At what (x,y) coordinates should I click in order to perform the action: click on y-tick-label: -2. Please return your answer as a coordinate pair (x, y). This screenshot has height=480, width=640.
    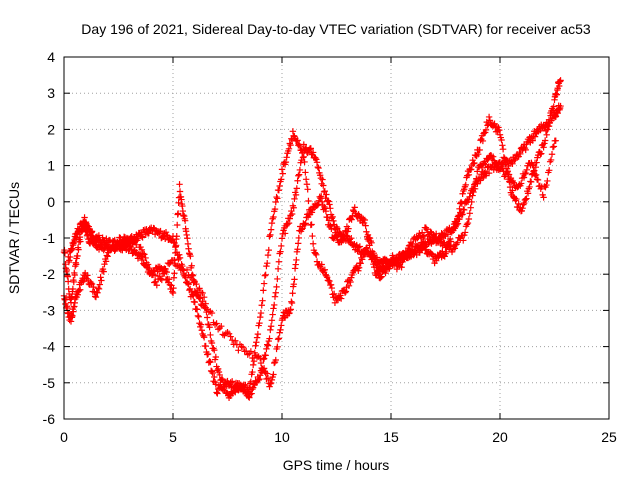
    Looking at the image, I should click on (49, 274).